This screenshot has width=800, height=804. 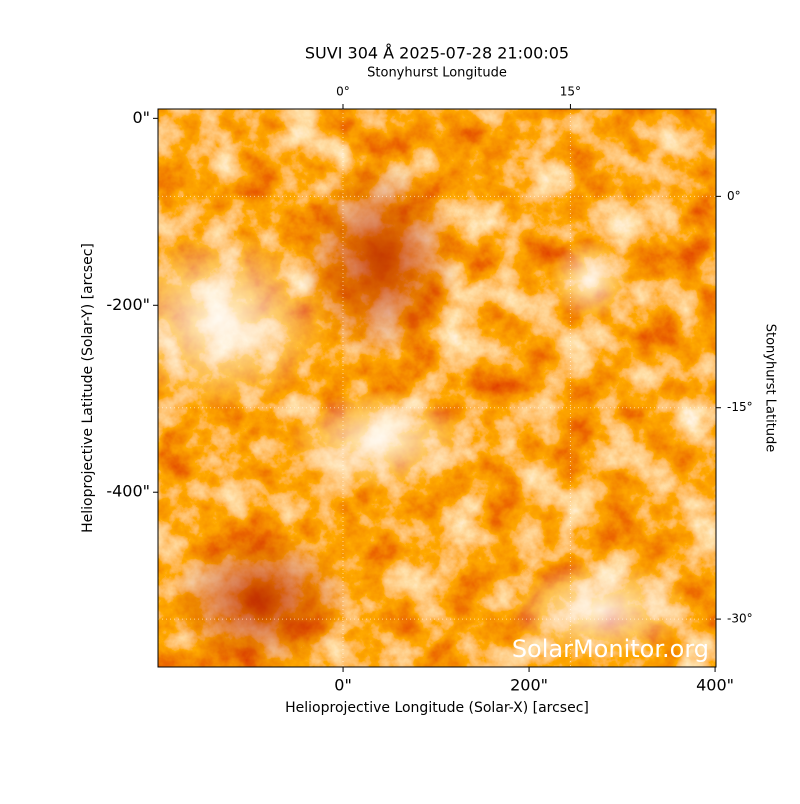 What do you see at coordinates (128, 304) in the screenshot?
I see `y-tick-label: -200"` at bounding box center [128, 304].